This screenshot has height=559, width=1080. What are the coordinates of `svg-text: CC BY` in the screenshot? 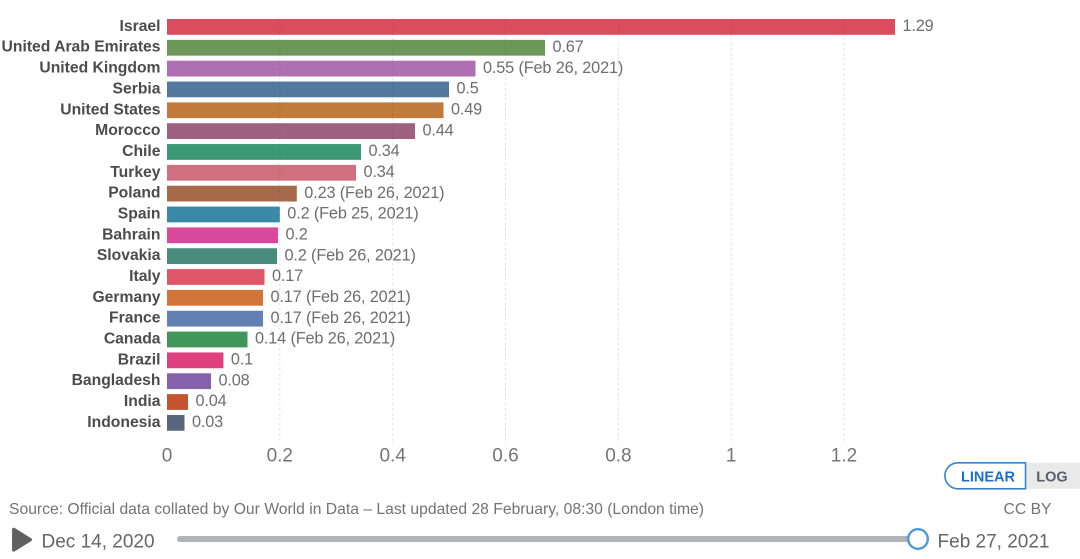 It's located at (1028, 509).